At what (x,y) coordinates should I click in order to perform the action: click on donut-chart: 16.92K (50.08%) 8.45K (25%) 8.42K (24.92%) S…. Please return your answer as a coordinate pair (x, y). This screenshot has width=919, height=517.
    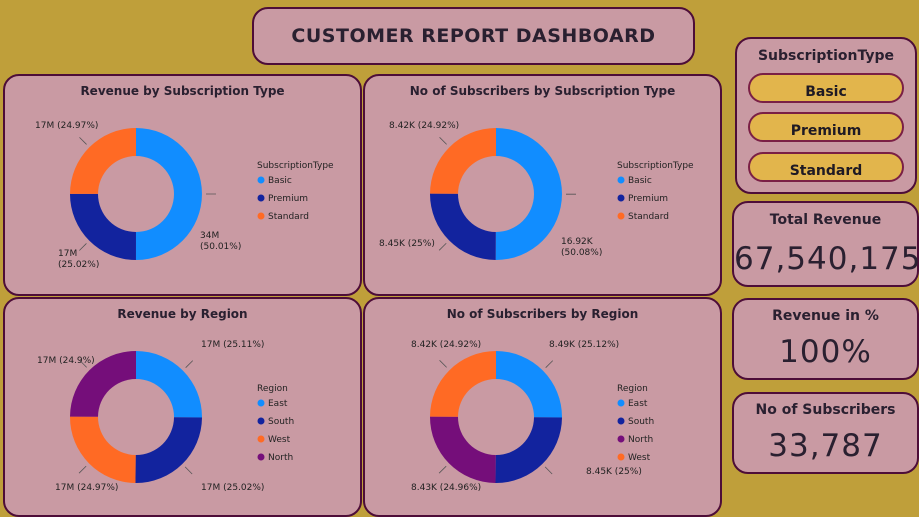
    Looking at the image, I should click on (536, 190).